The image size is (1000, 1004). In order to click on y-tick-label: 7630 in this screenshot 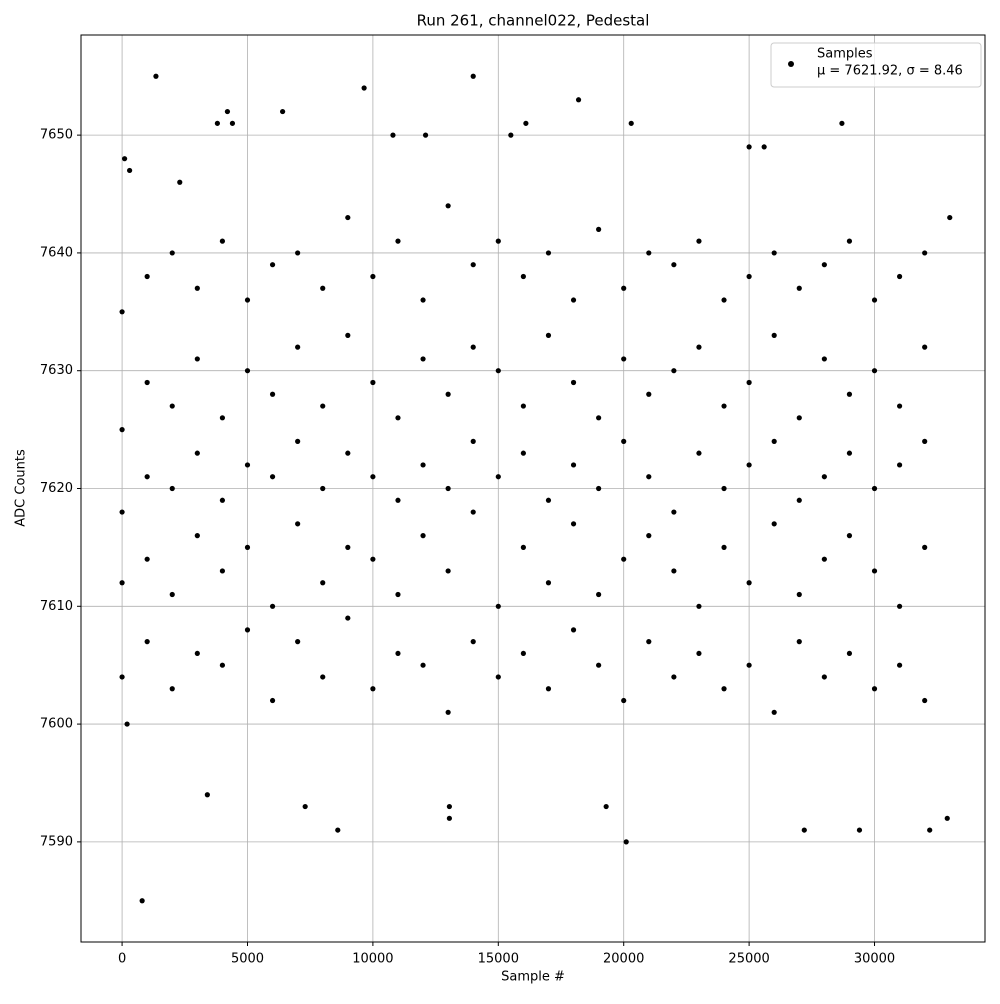, I will do `click(56, 370)`.